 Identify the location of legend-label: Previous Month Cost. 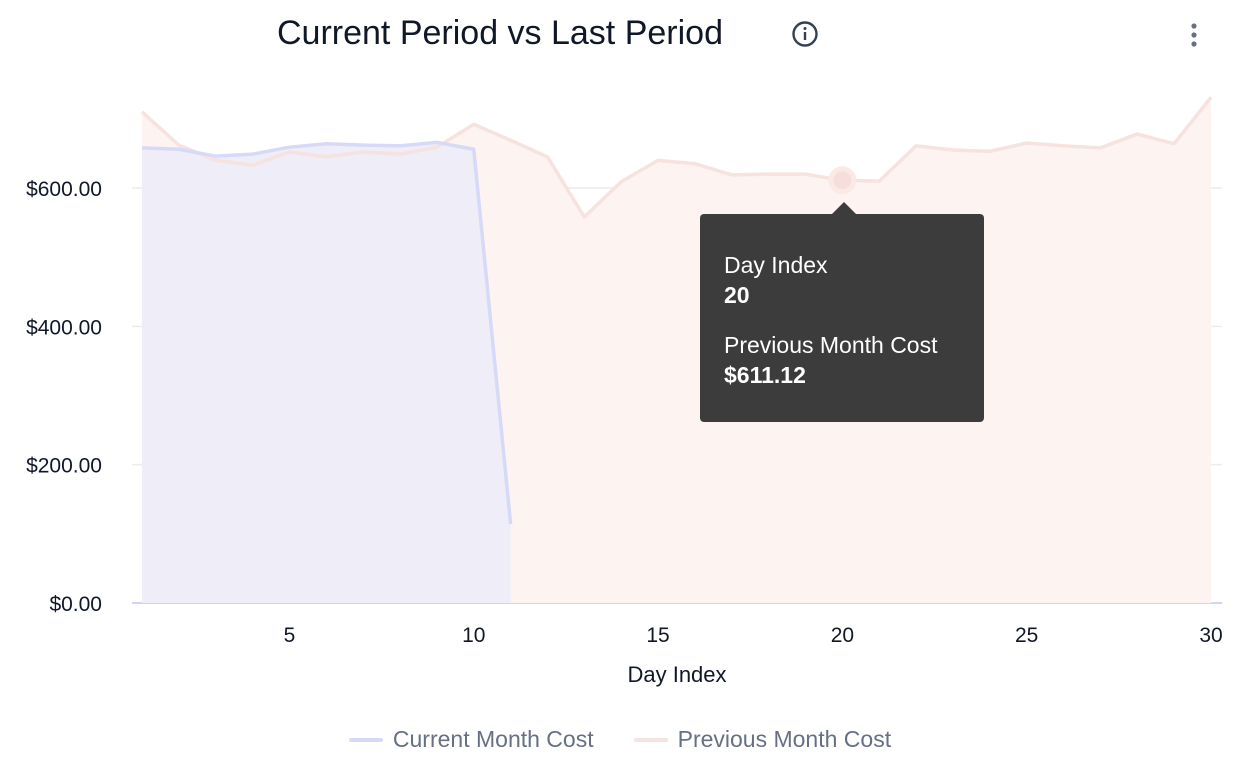
(784, 739).